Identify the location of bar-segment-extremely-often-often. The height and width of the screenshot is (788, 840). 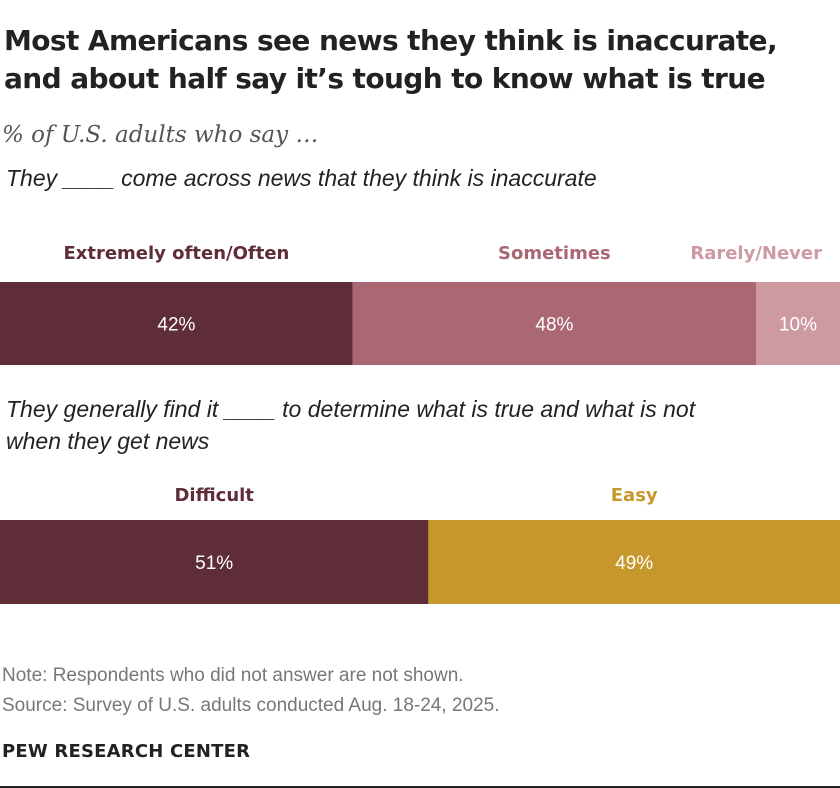
(176, 323).